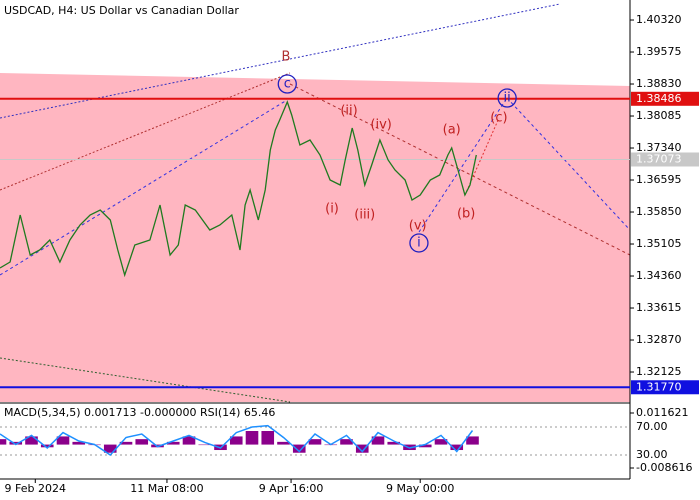 The width and height of the screenshot is (700, 500). Describe the element at coordinates (291, 488) in the screenshot. I see `x-tick-label: 9 Apr 16:00` at that location.